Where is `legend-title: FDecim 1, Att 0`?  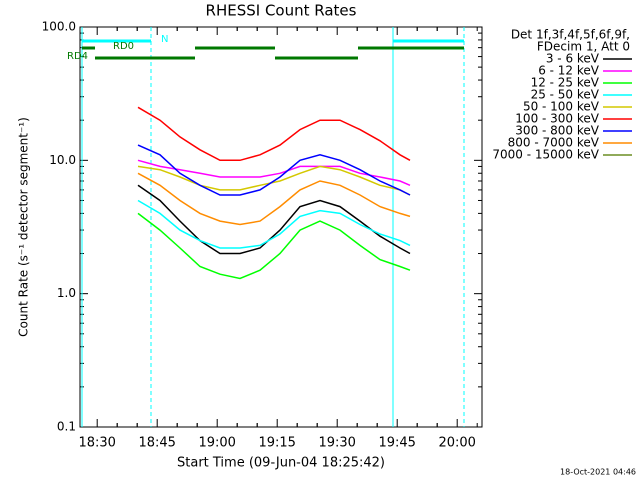 legend-title: FDecim 1, Att 0 is located at coordinates (583, 47).